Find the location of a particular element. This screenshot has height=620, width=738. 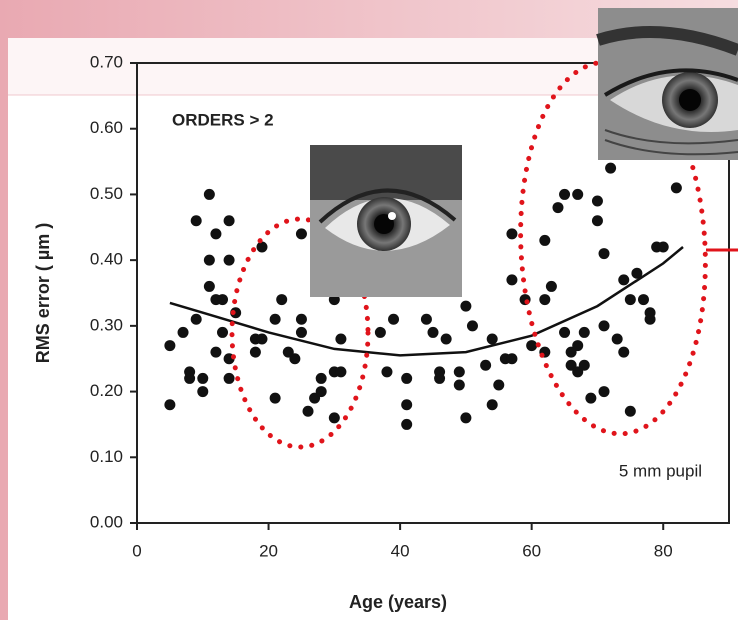

y-tick-label: 0.60 is located at coordinates (106, 127).